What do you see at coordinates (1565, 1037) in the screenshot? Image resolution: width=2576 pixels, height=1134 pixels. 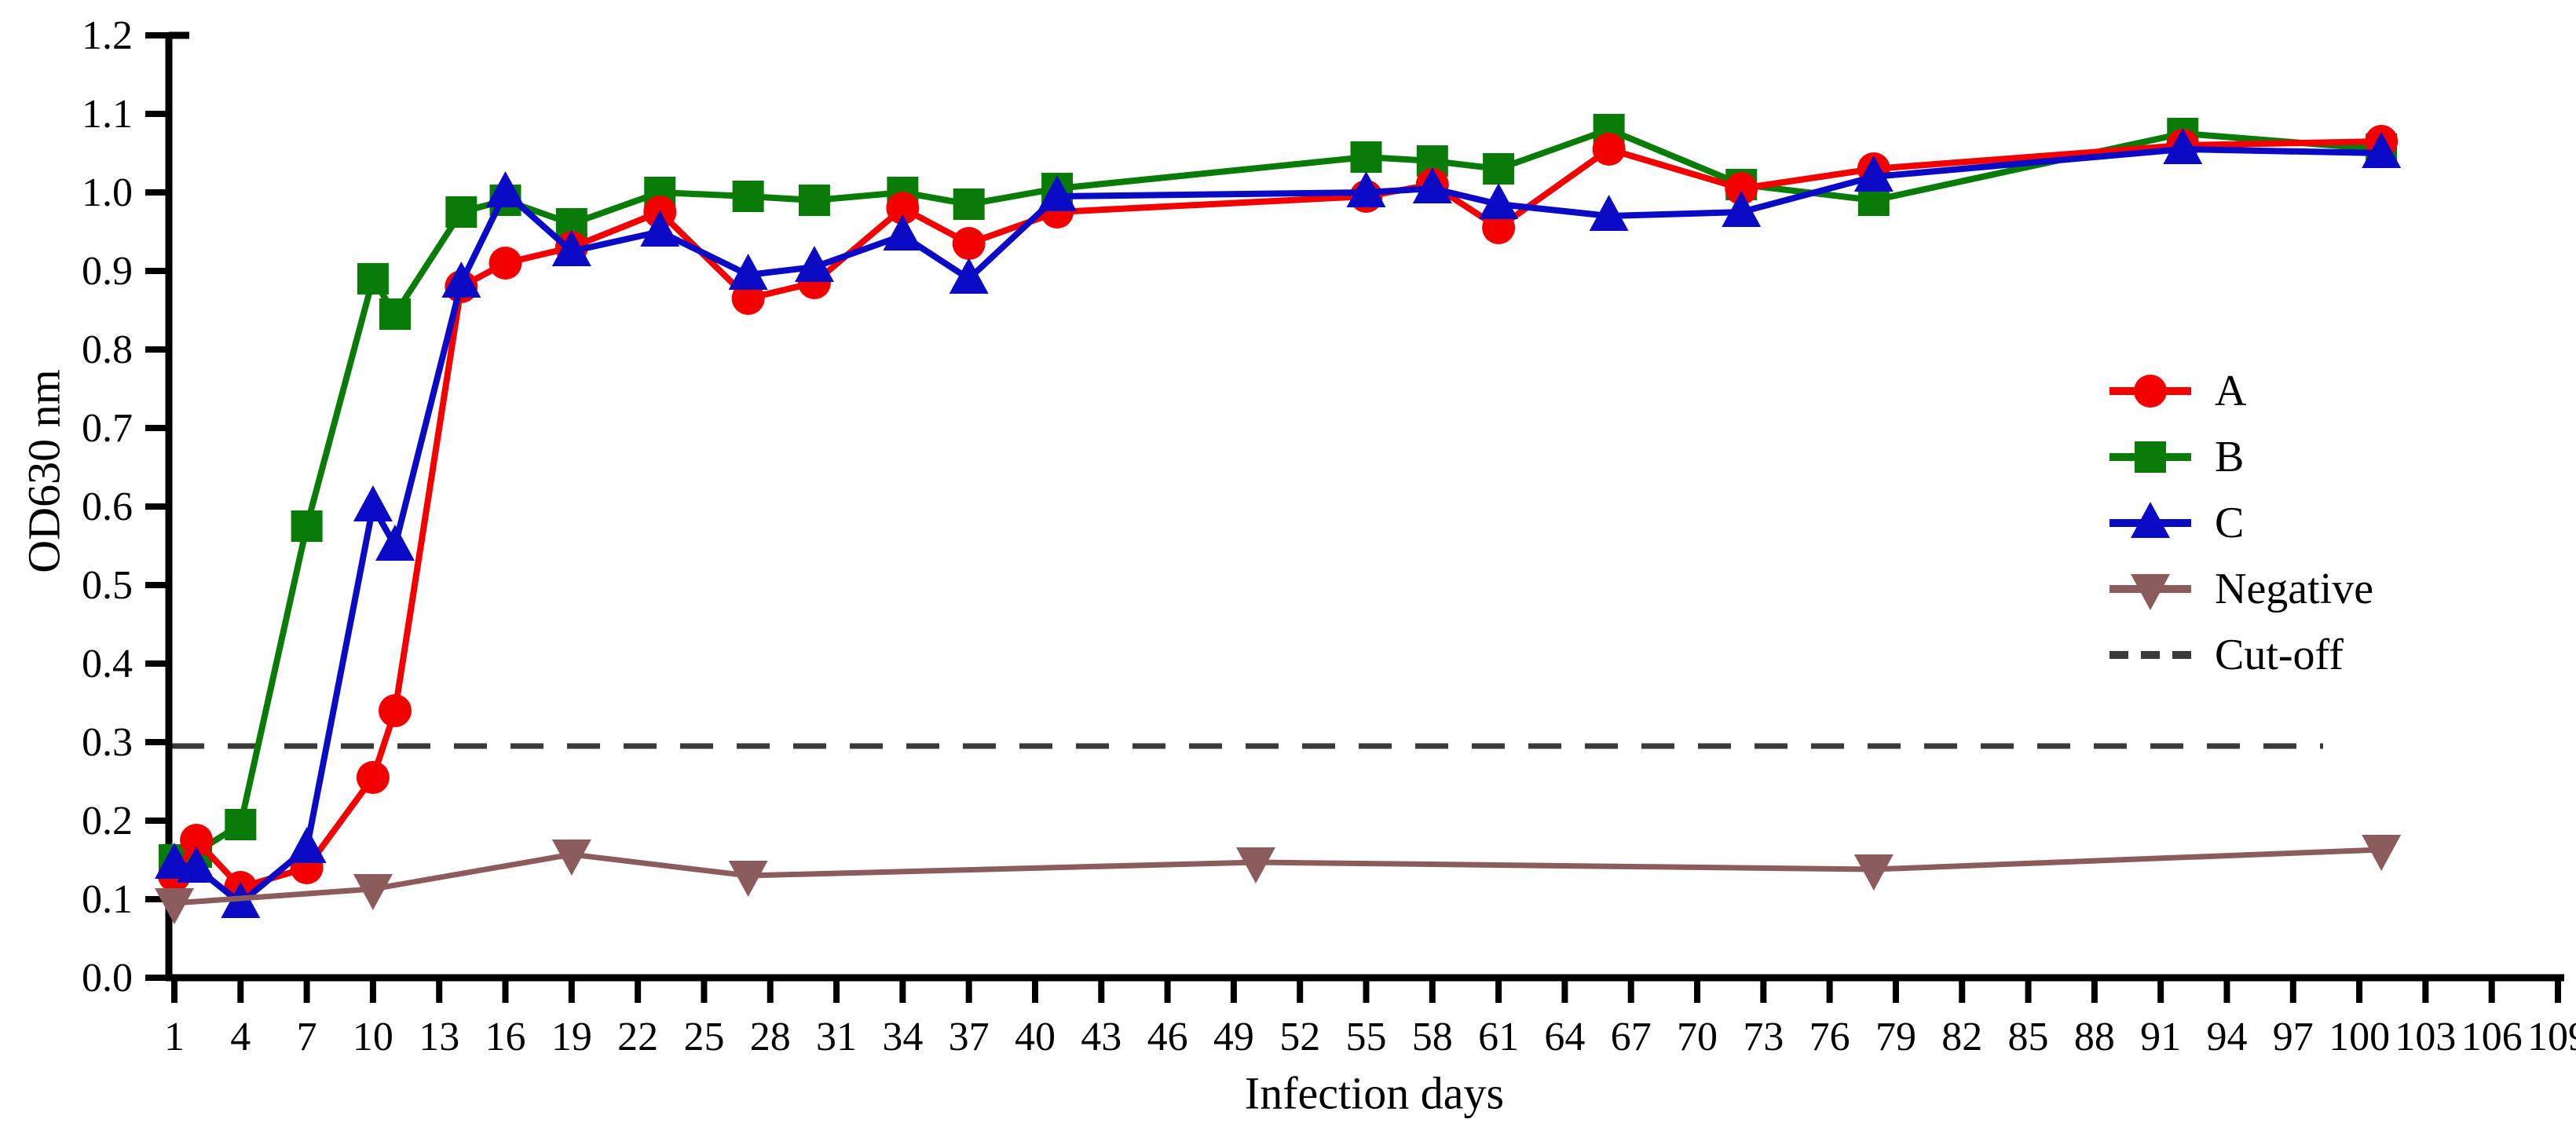 I see `x-tick-label: 64` at bounding box center [1565, 1037].